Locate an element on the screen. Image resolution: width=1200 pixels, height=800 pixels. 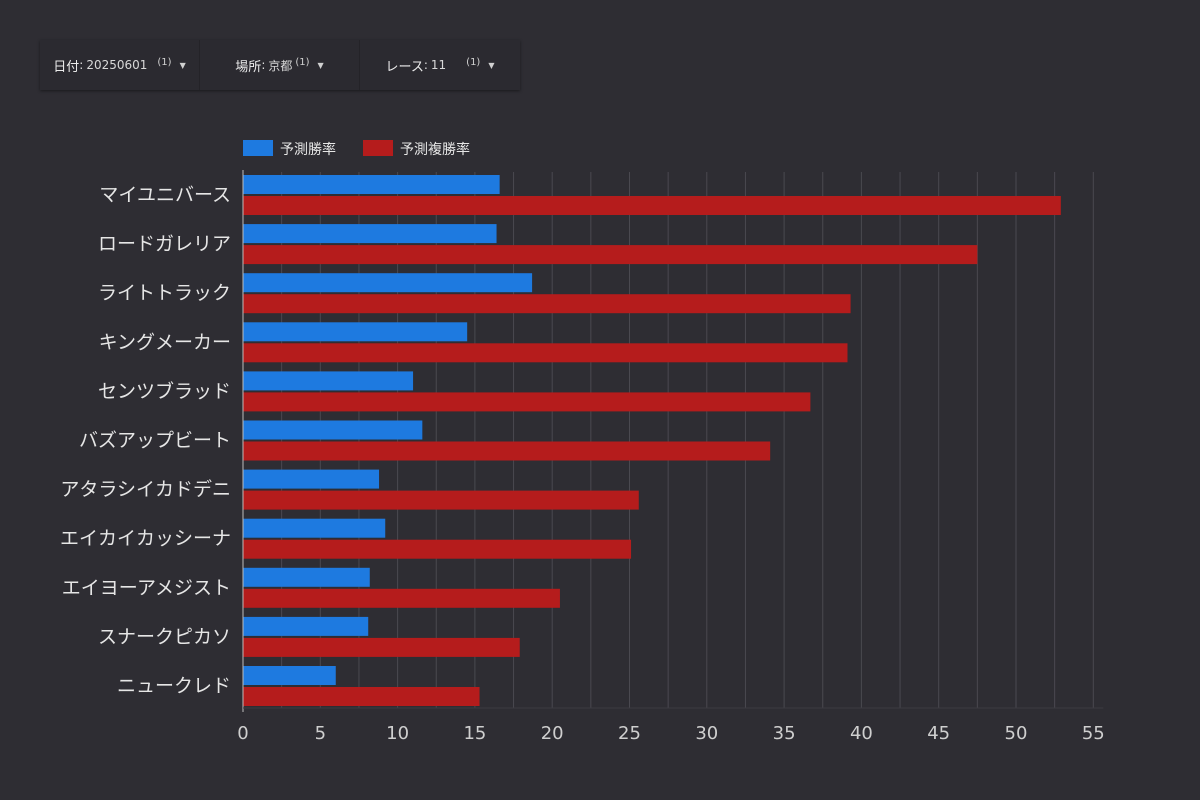
venue-filter-colon: : is located at coordinates (263, 65).